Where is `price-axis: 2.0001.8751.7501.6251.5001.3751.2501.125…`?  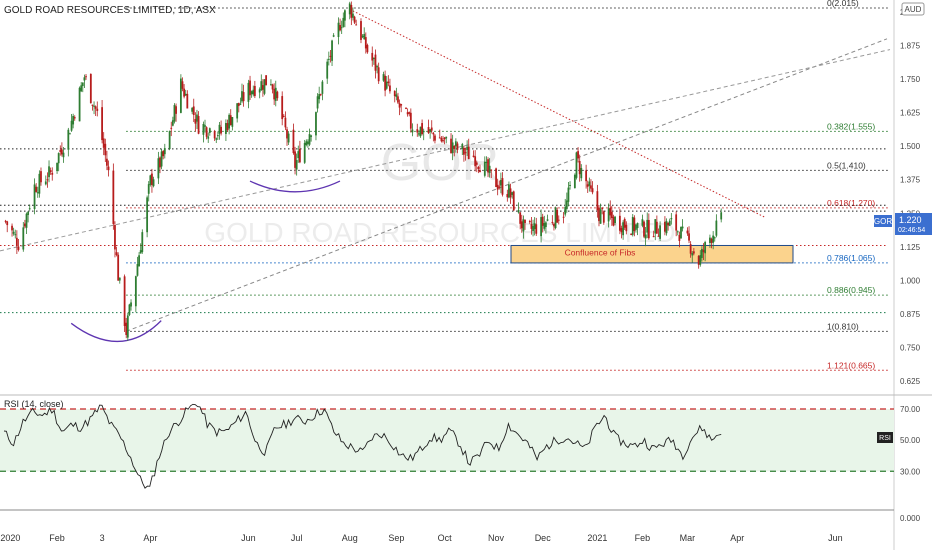
price-axis: 2.0001.8751.7501.6251.5001.3751.2501.125… is located at coordinates (910, 197).